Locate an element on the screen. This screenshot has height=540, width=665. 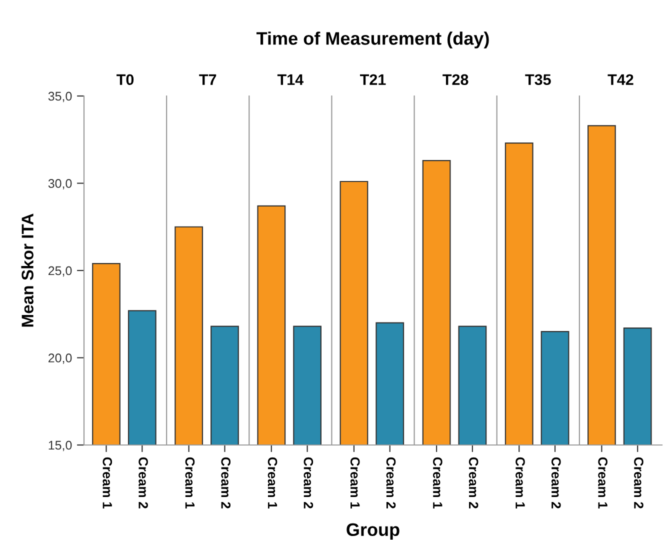
chart-title: T28 is located at coordinates (455, 80).